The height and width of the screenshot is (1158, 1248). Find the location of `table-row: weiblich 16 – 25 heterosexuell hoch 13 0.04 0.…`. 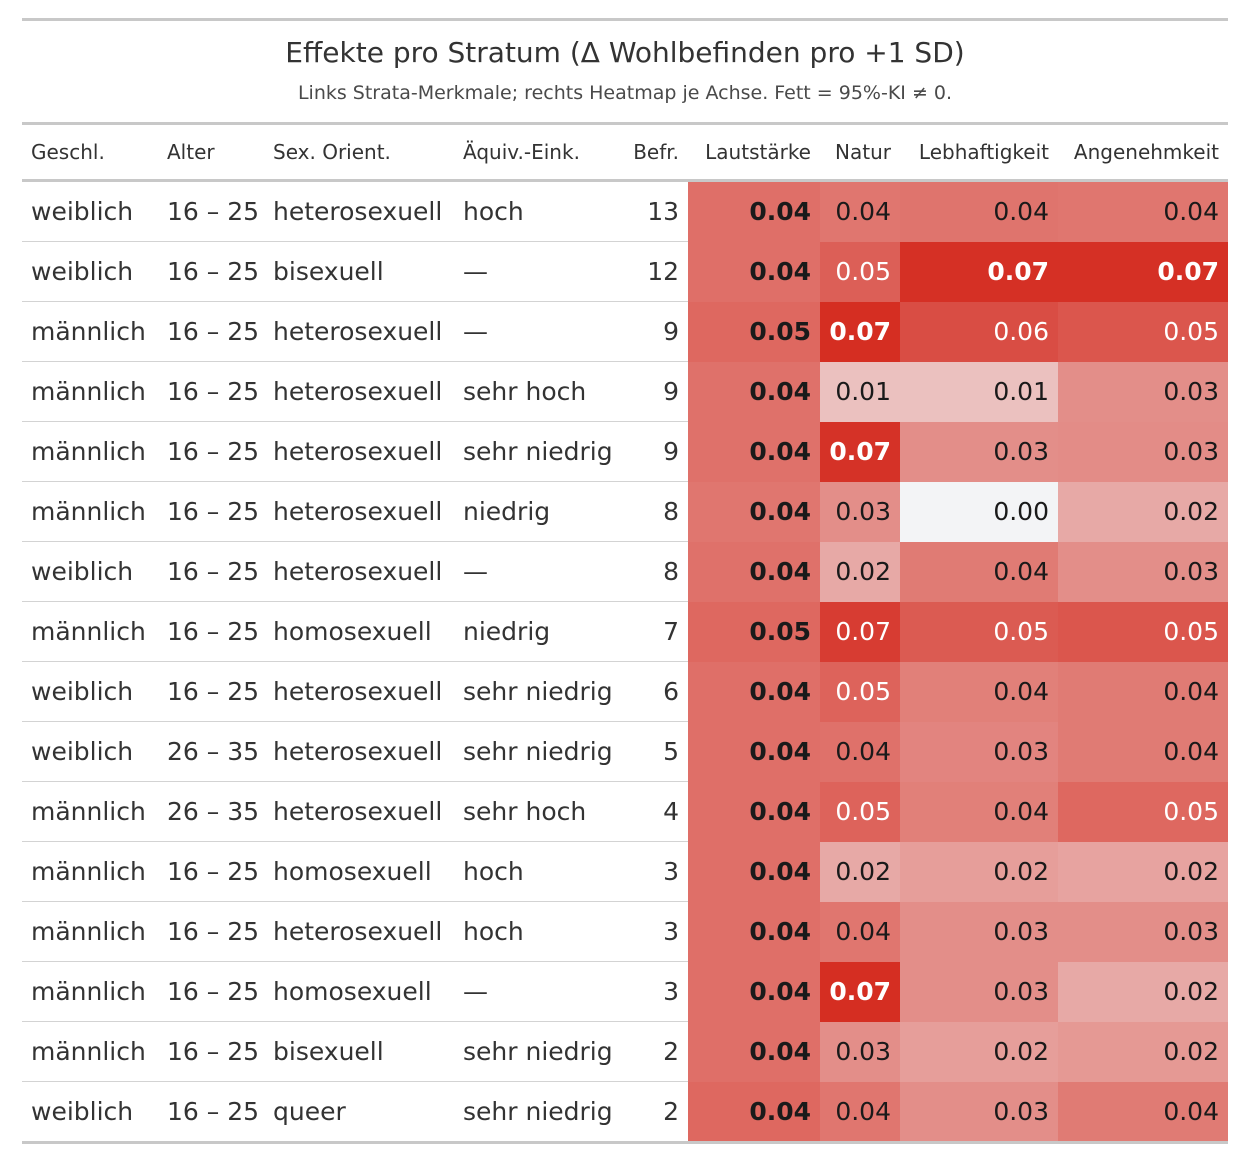

table-row: weiblich 16 – 25 heterosexuell hoch 13 0.04 0.… is located at coordinates (625, 211).